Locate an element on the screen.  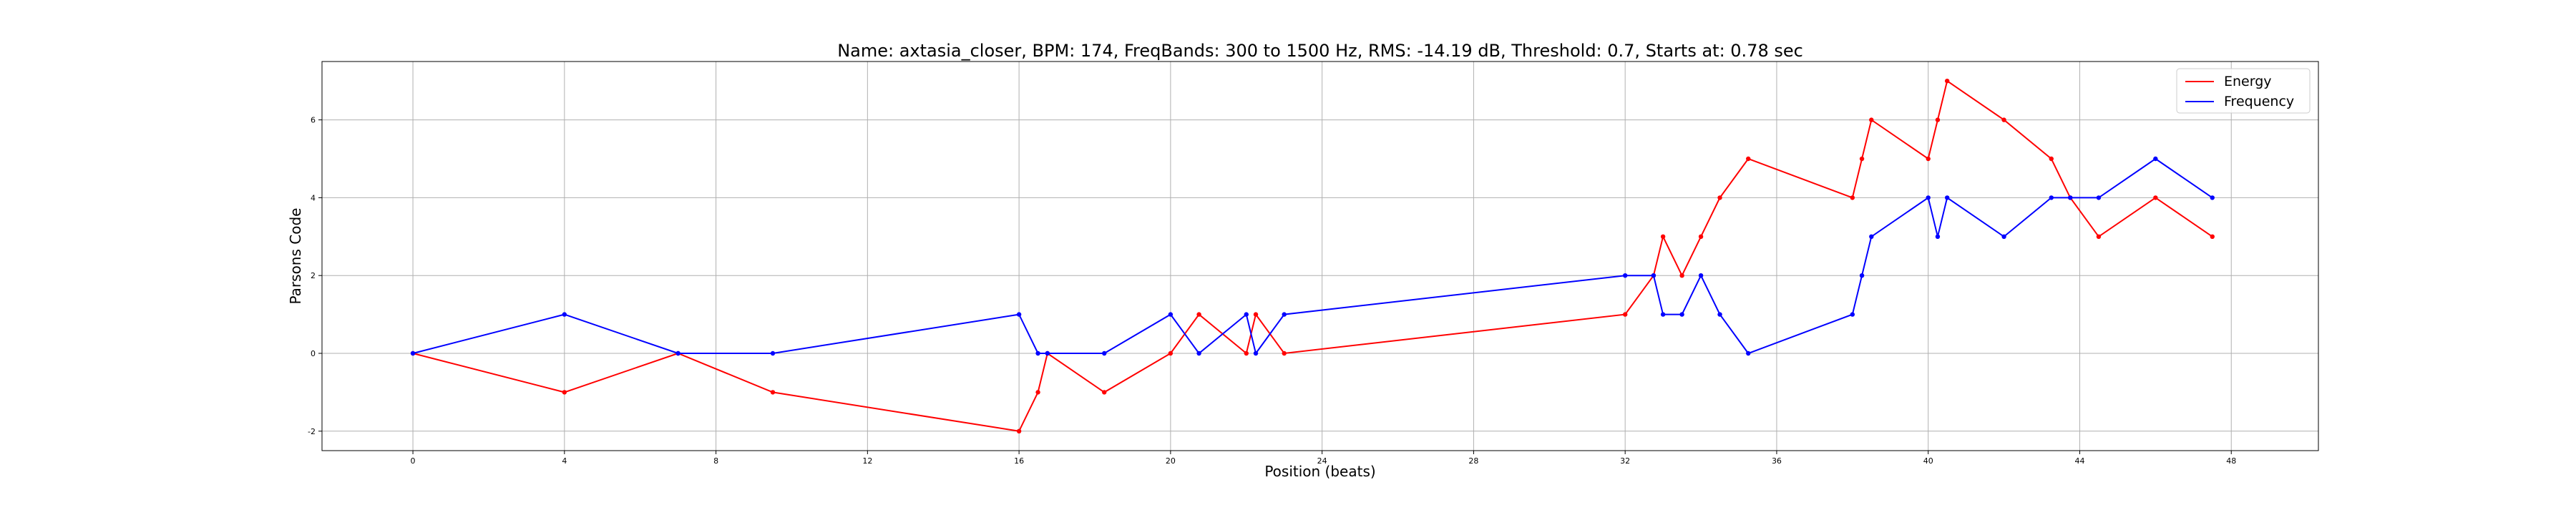
y-axis-label: Parsons Code is located at coordinates (295, 256).